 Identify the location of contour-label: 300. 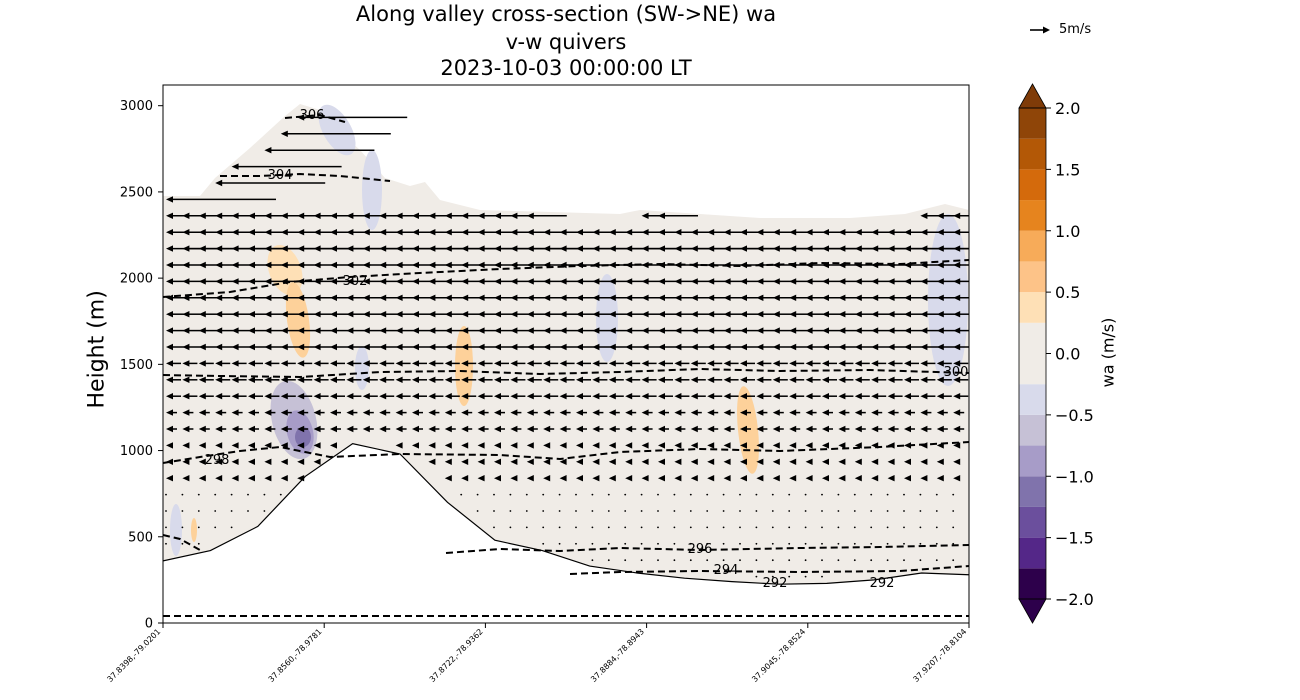
(956, 372).